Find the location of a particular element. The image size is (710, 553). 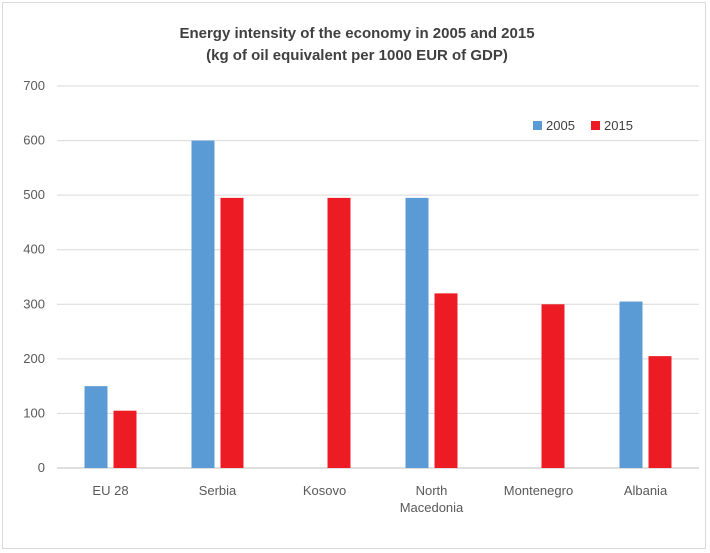

legend-swatch-2015 is located at coordinates (595, 125).